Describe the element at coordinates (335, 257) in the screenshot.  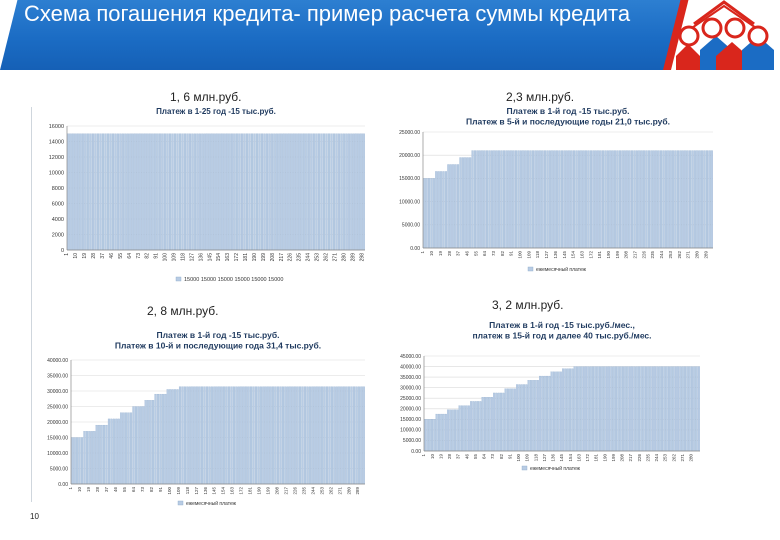
I see `x-tick-label: 271` at that location.